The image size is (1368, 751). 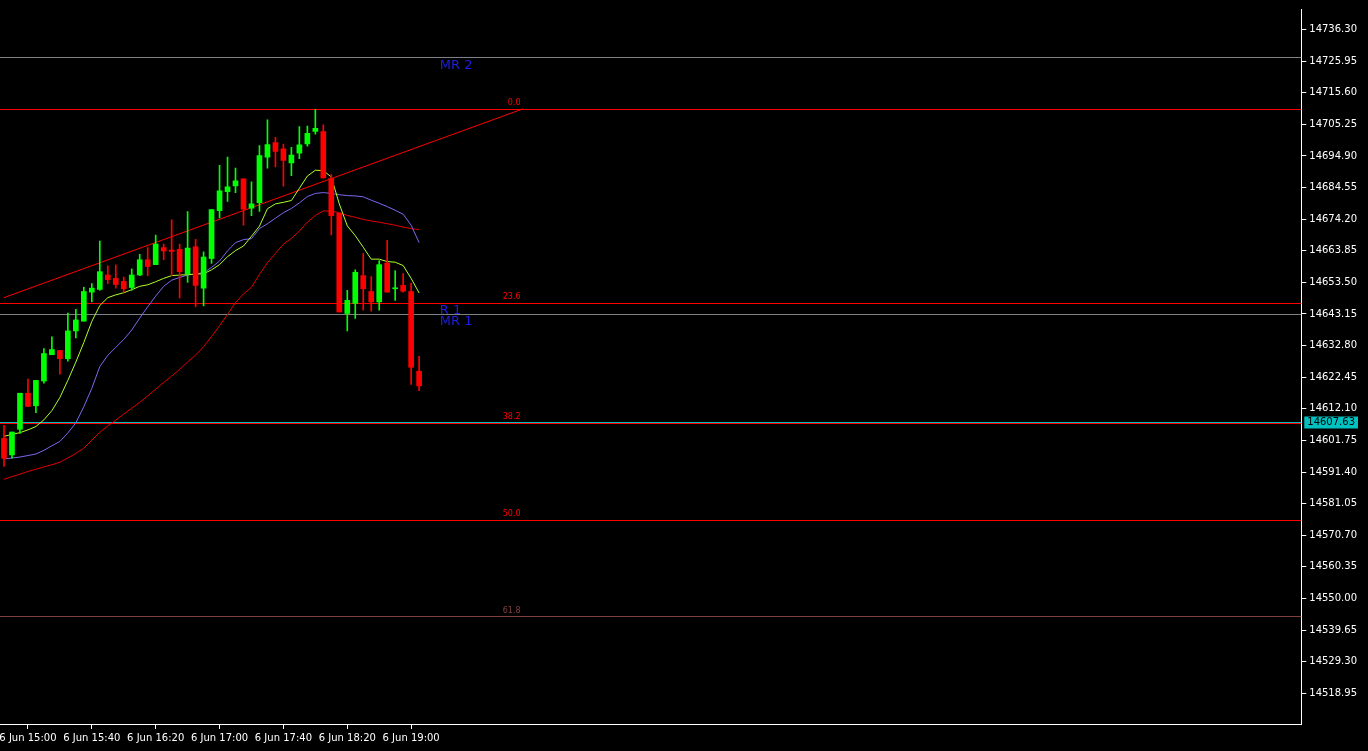 What do you see at coordinates (1333, 408) in the screenshot?
I see `y-tick-label: 14612.10` at bounding box center [1333, 408].